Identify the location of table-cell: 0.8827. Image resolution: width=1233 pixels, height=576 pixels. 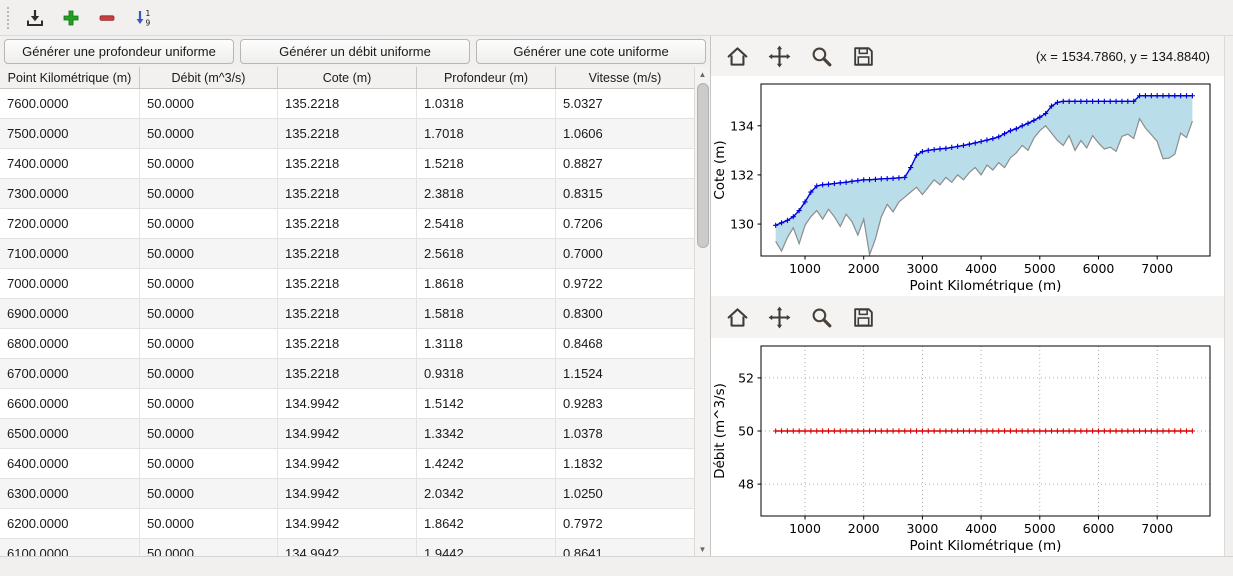
(625, 164).